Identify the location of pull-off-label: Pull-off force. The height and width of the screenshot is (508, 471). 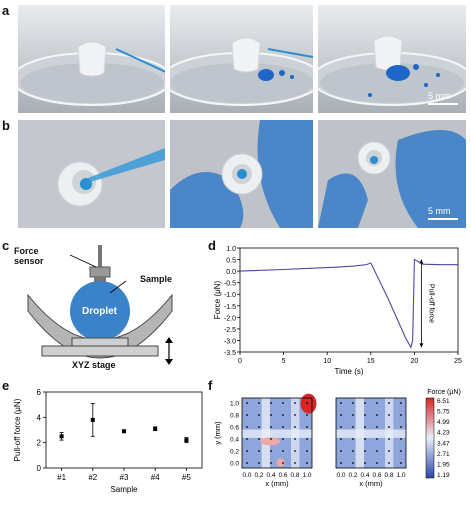
(430, 303).